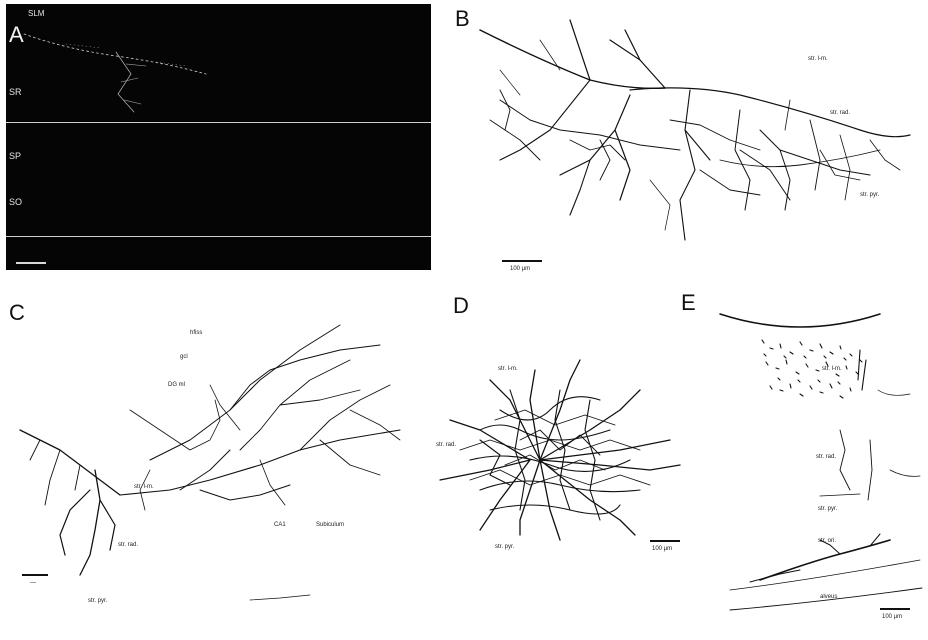 This screenshot has height=640, width=928. Describe the element at coordinates (36, 13) in the screenshot. I see `panel-a-label-slm: SLM` at that location.